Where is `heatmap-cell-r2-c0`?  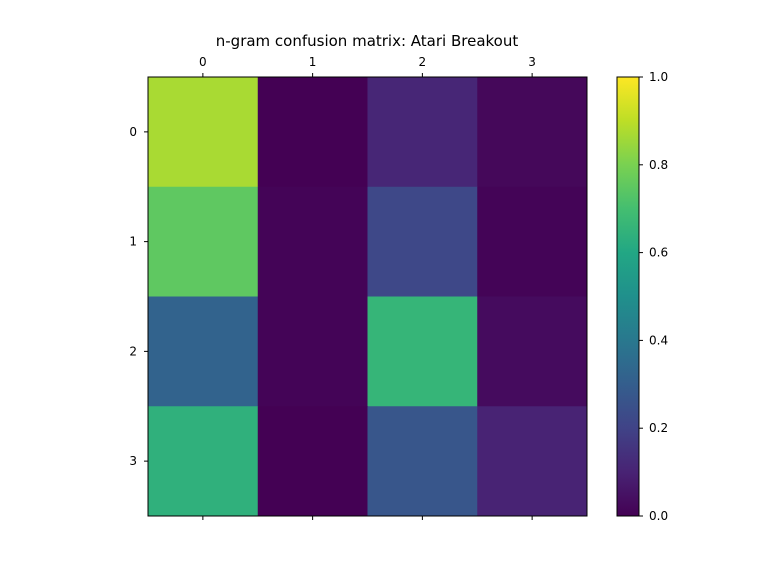 heatmap-cell-r2-c0 is located at coordinates (203, 351).